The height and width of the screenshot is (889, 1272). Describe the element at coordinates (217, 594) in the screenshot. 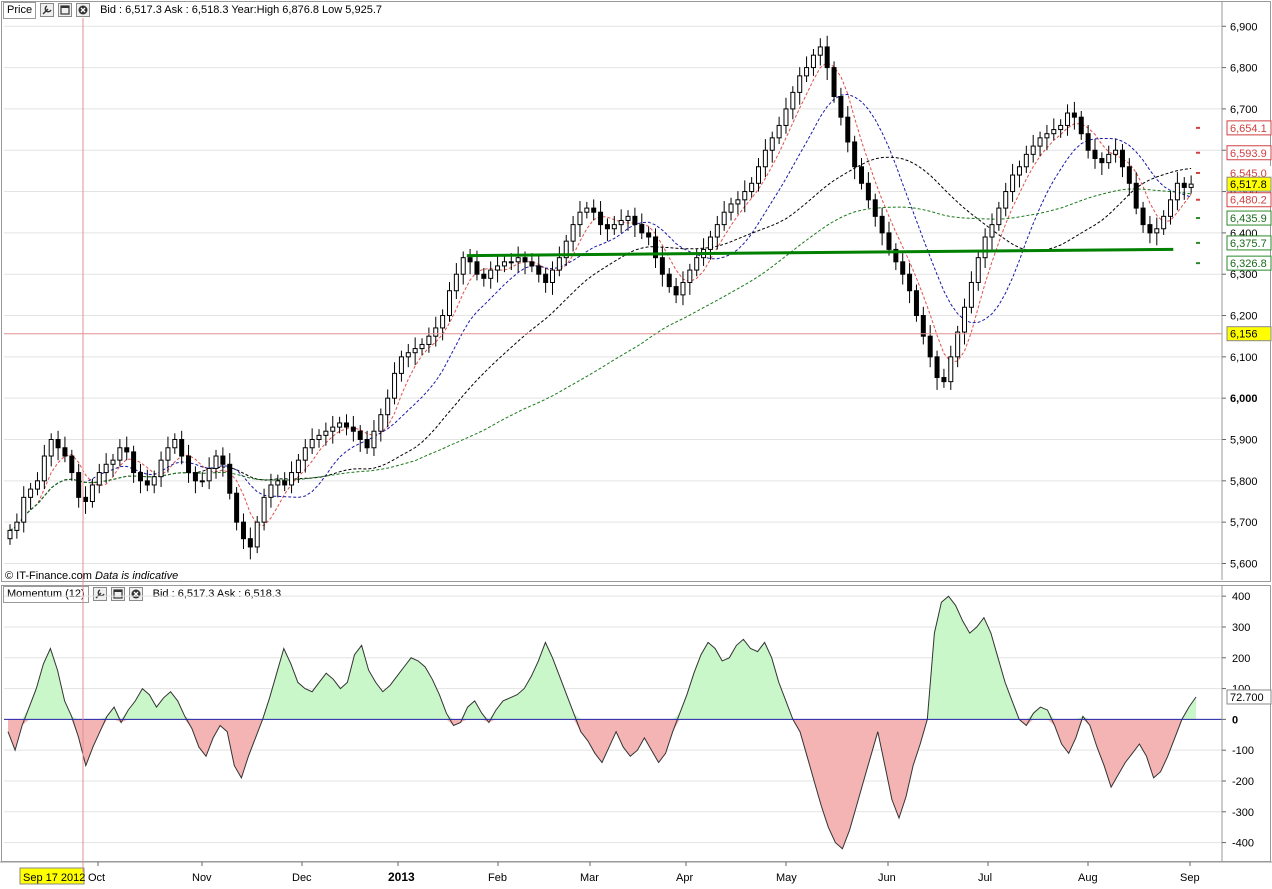

I see `momentum-quote: Bid : 6,517.3 Ask : 6,518.3` at that location.